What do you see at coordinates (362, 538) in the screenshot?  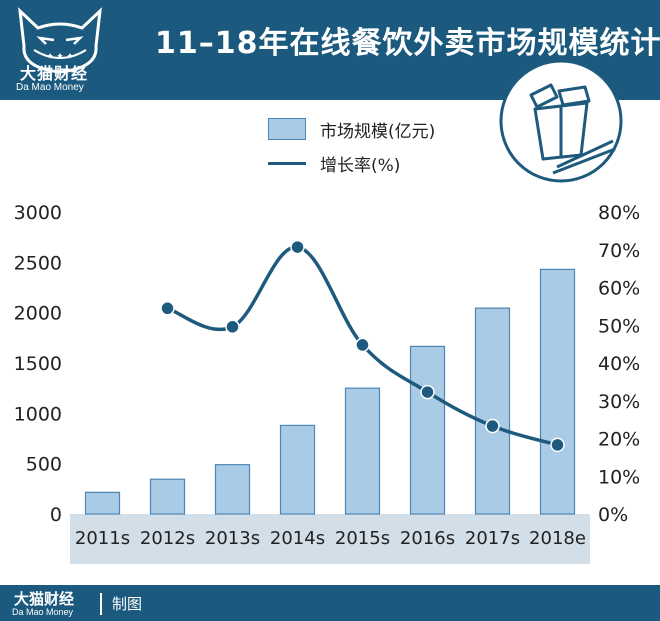 I see `x-tick-label: 2015s` at bounding box center [362, 538].